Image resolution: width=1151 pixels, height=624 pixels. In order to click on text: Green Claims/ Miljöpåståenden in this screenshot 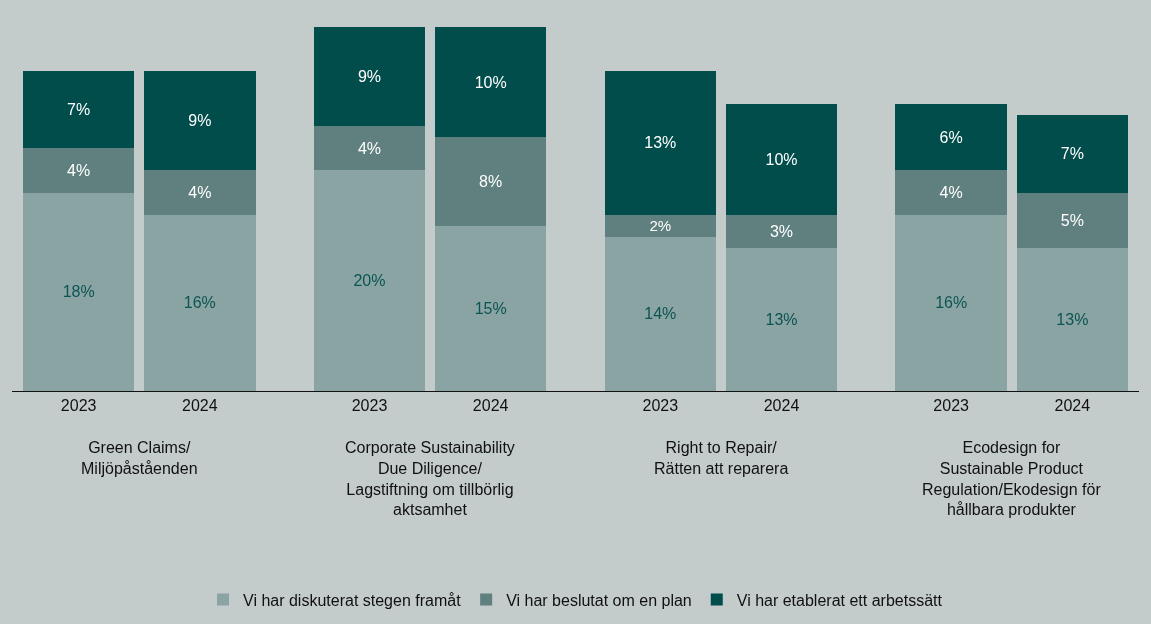, I will do `click(139, 458)`.